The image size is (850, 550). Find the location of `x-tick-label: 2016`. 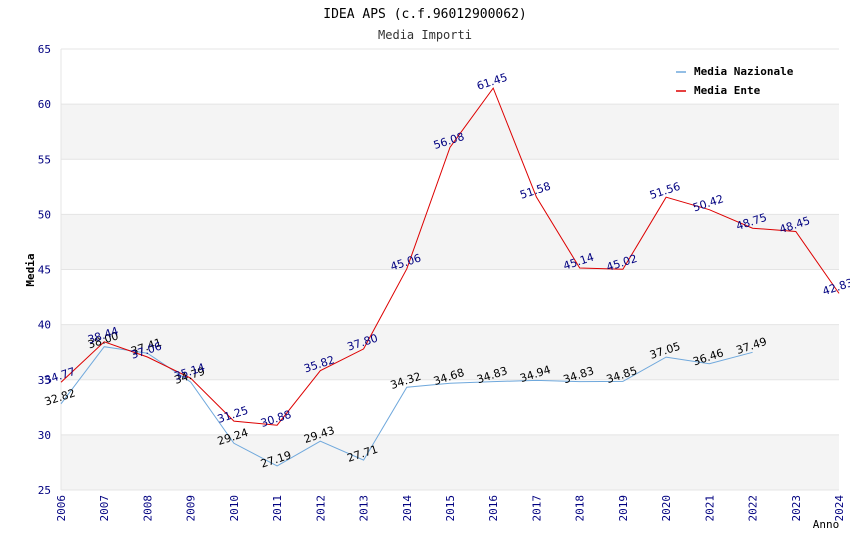

x-tick-label: 2016 is located at coordinates (493, 508).